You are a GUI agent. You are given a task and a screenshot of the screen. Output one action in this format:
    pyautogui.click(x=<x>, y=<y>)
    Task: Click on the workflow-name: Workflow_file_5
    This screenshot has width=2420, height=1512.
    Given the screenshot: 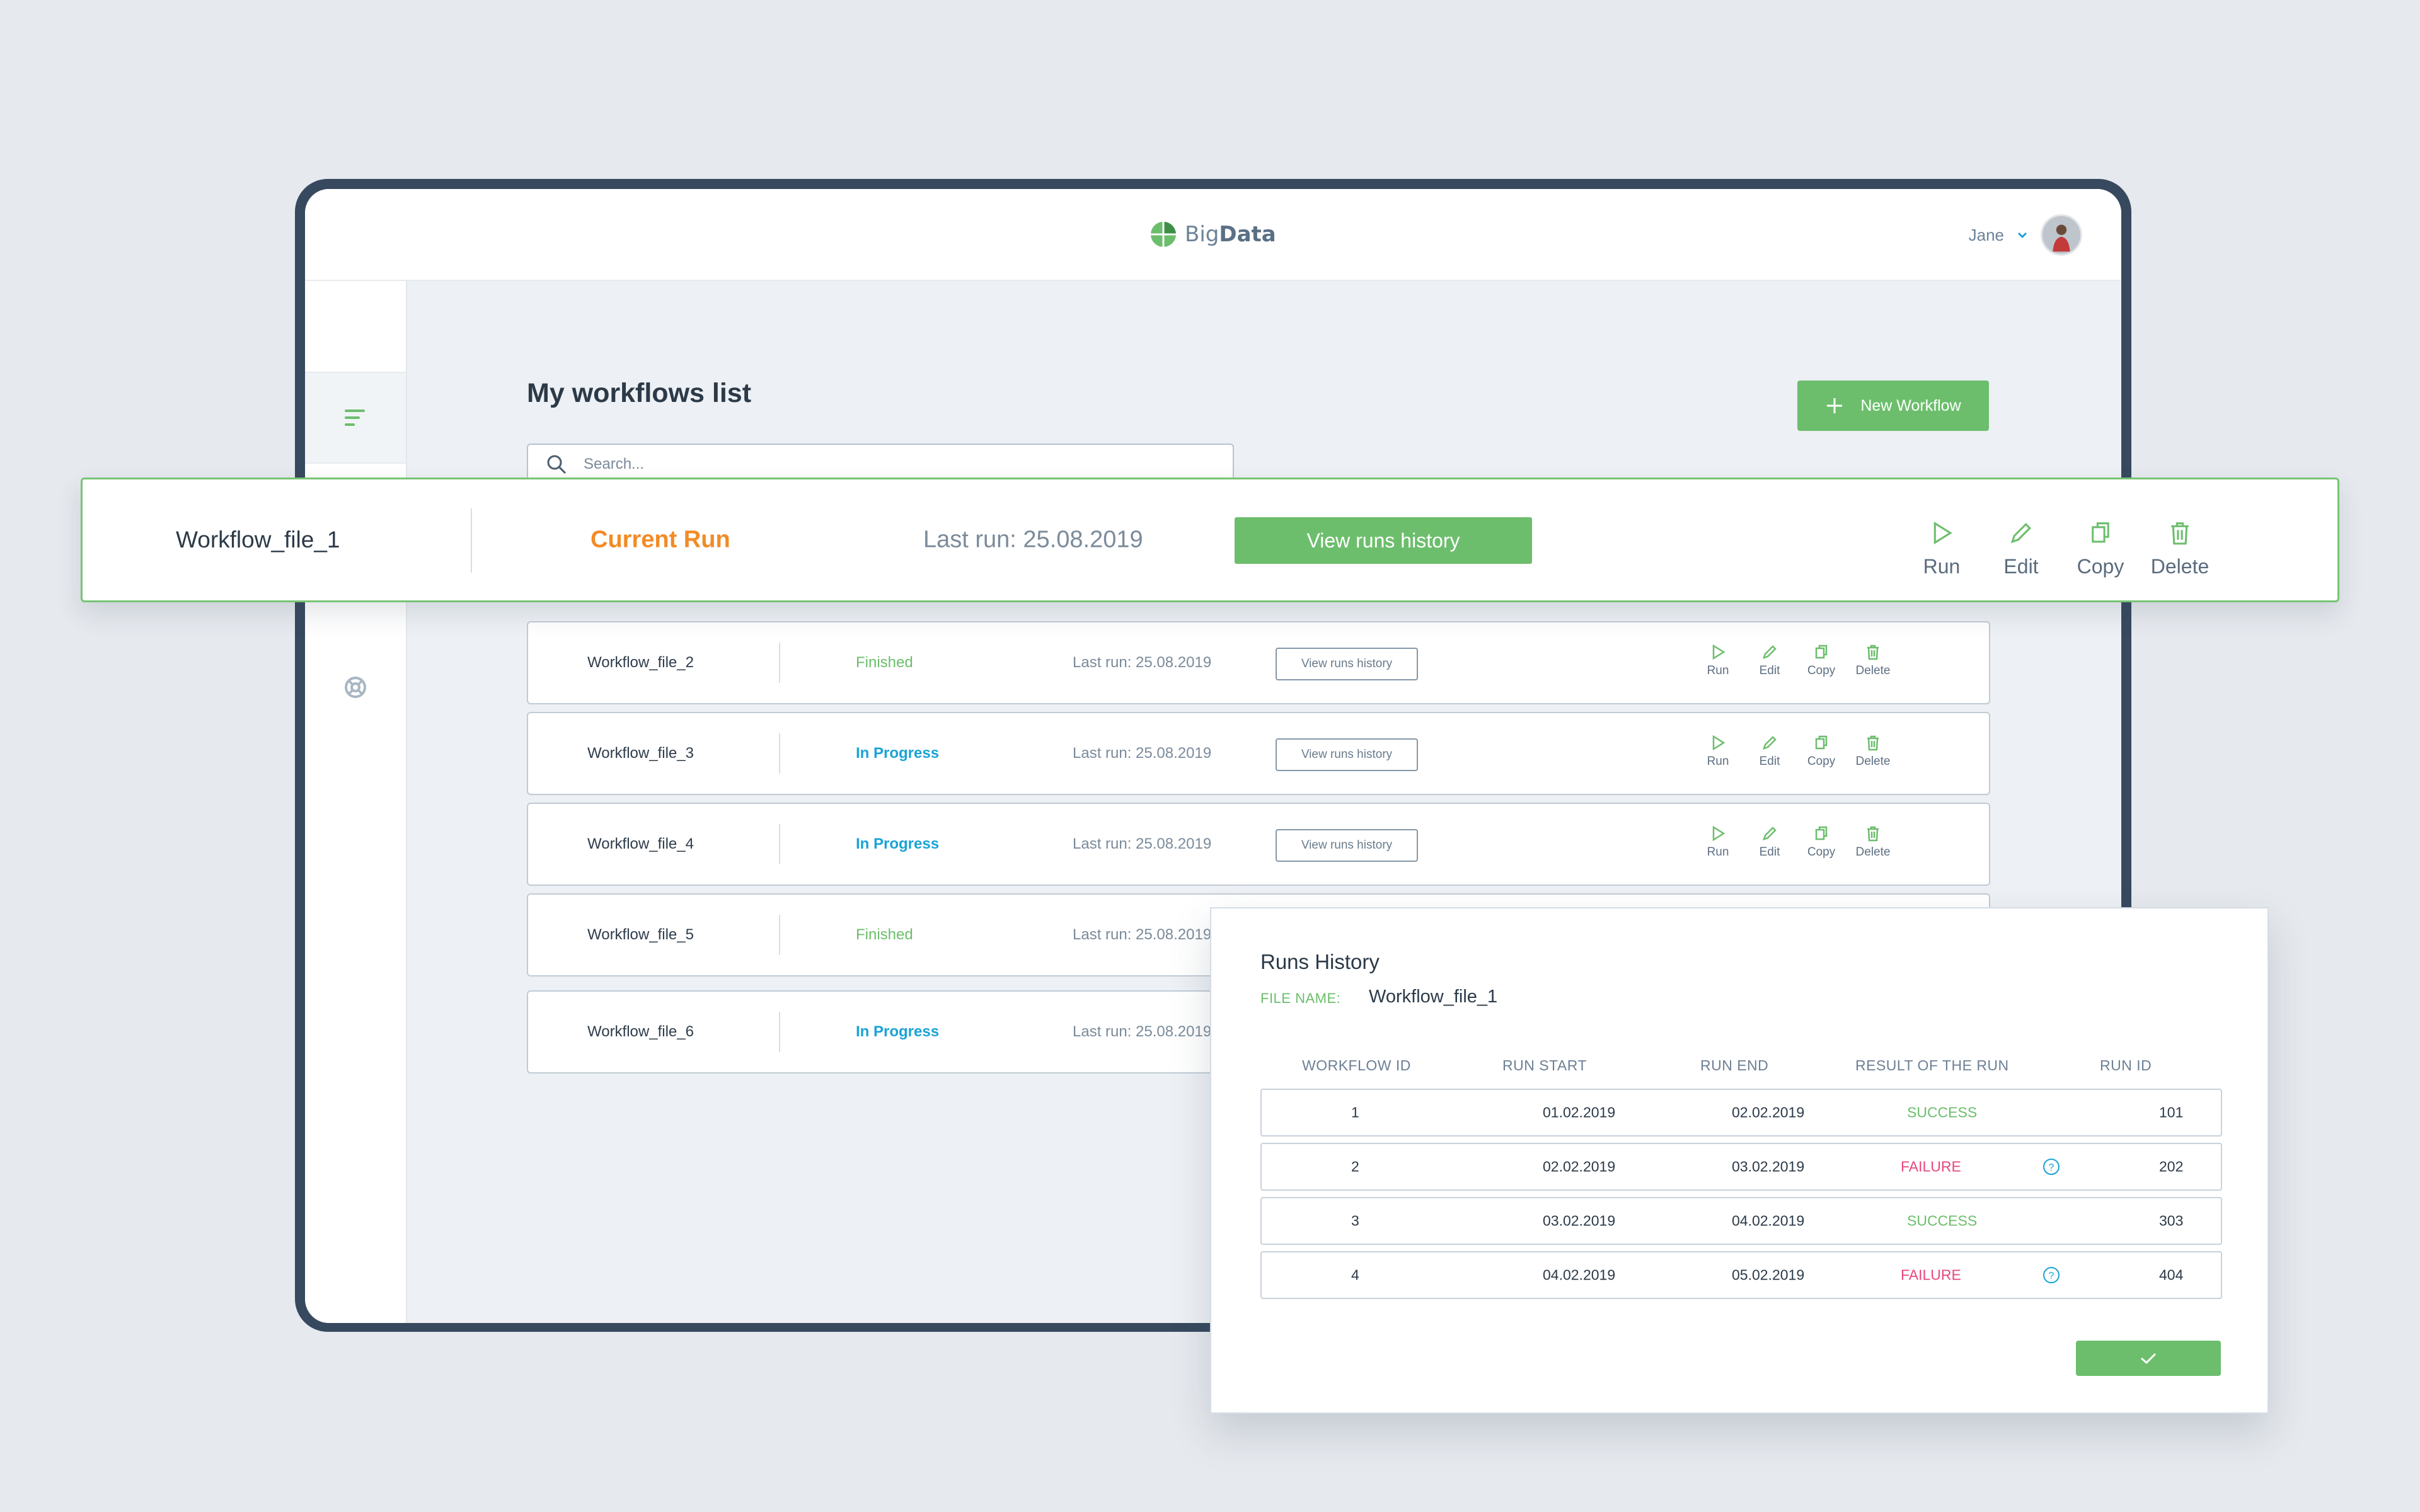 What is the action you would take?
    pyautogui.click(x=641, y=934)
    